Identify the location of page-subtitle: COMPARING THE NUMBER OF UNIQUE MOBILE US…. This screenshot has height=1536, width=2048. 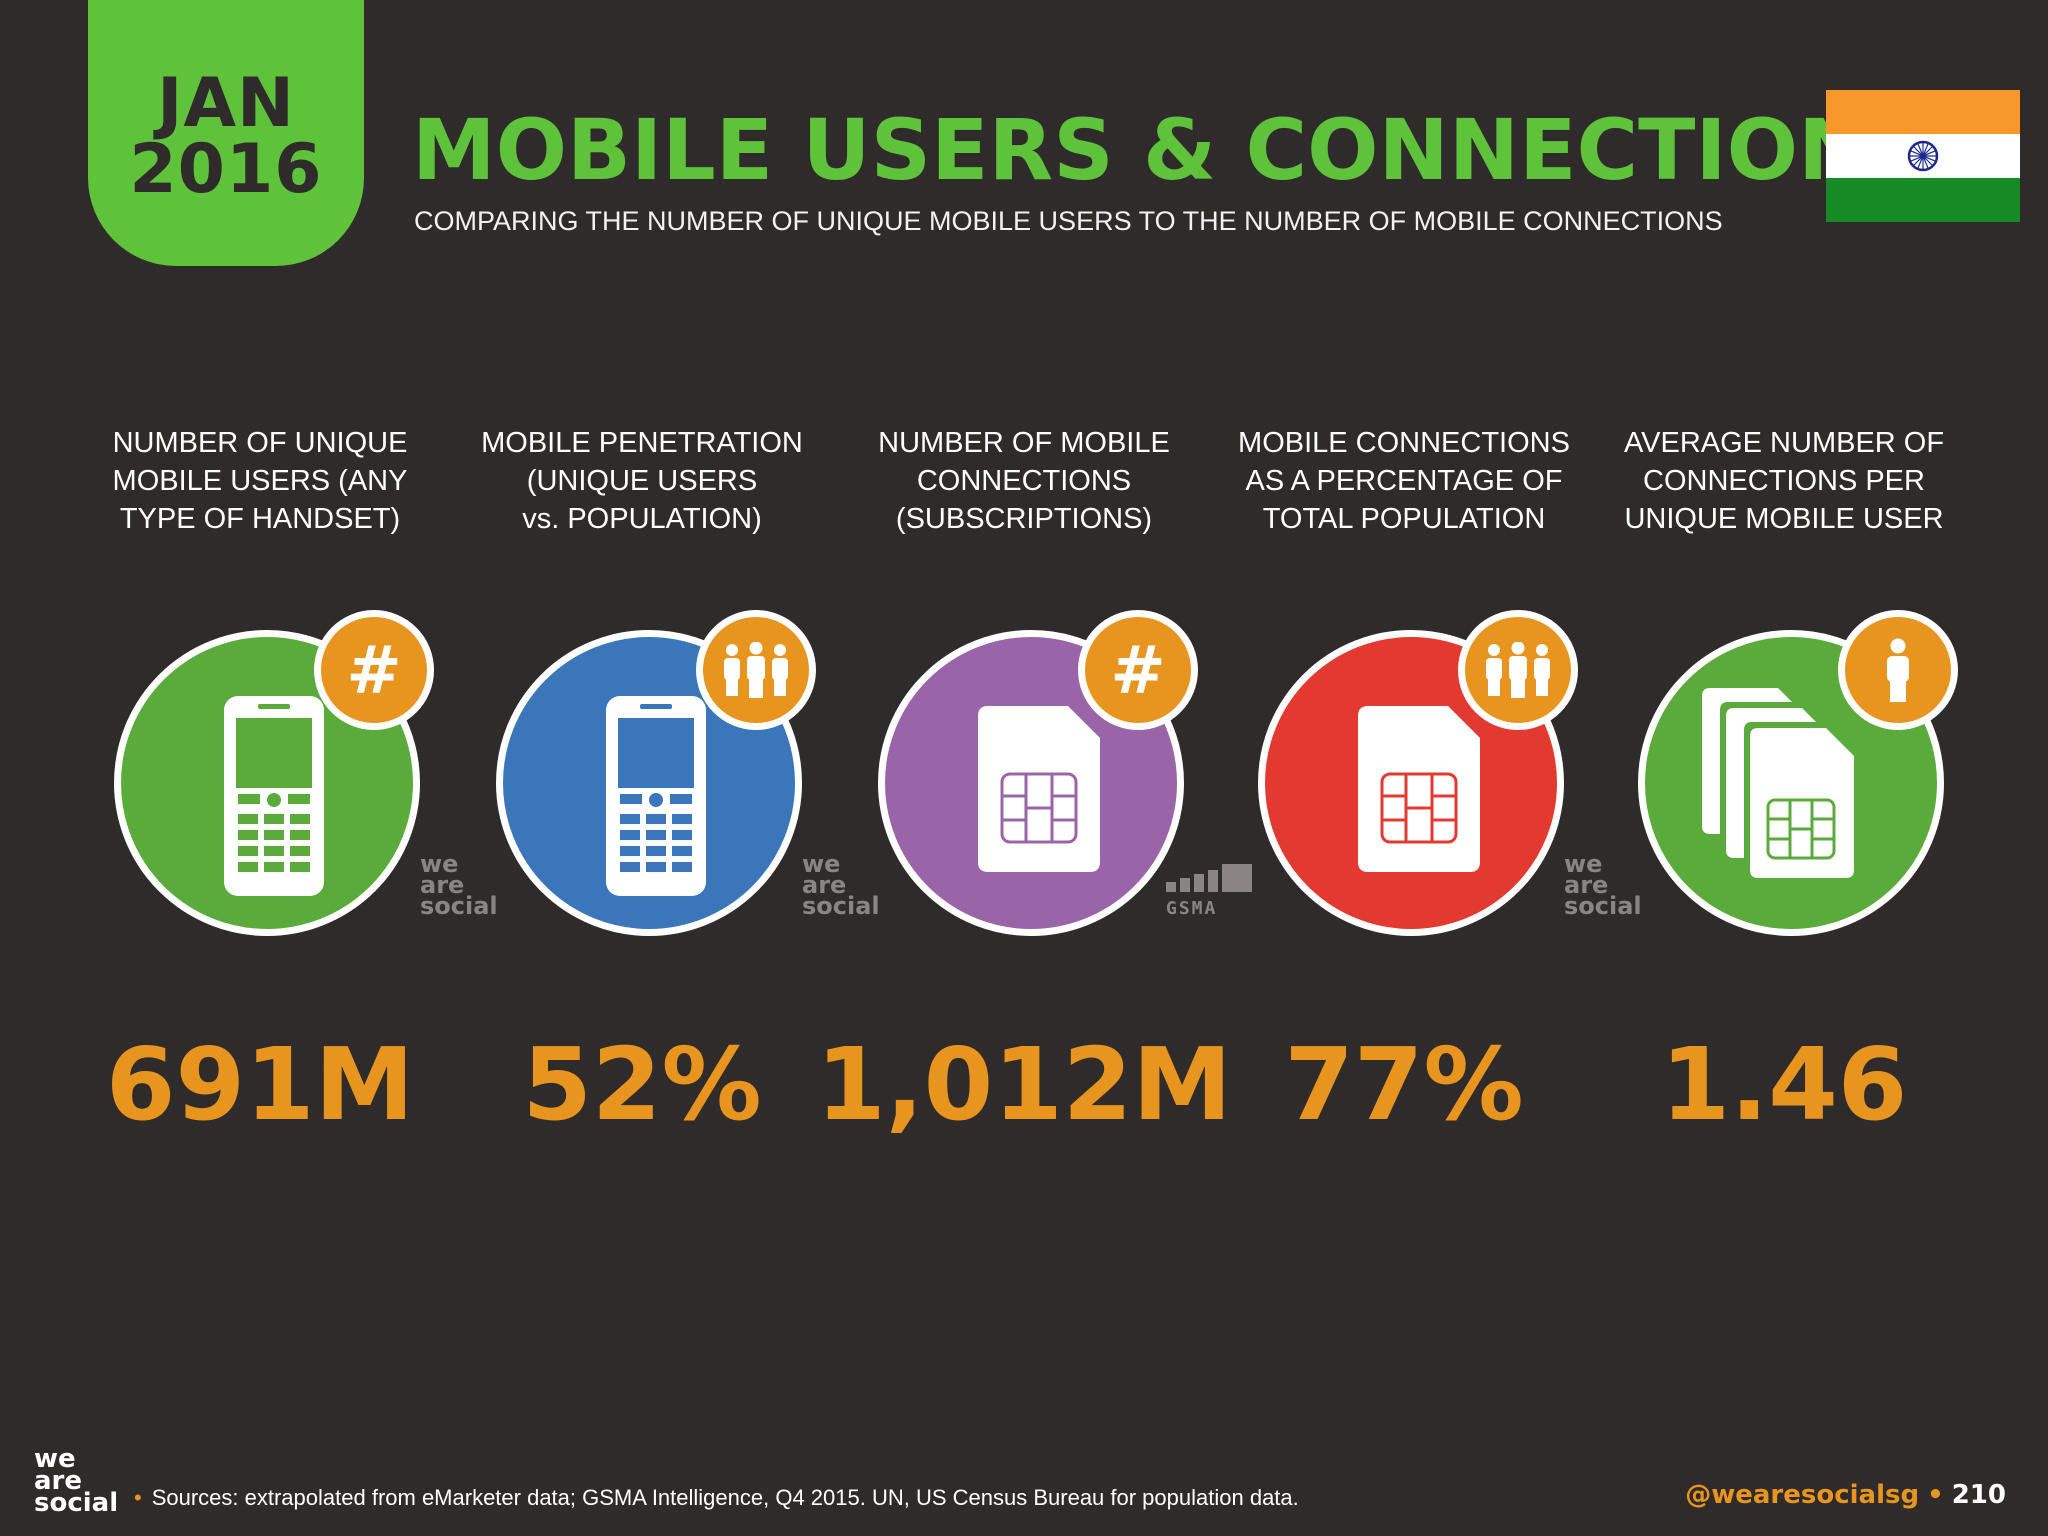
(1068, 221).